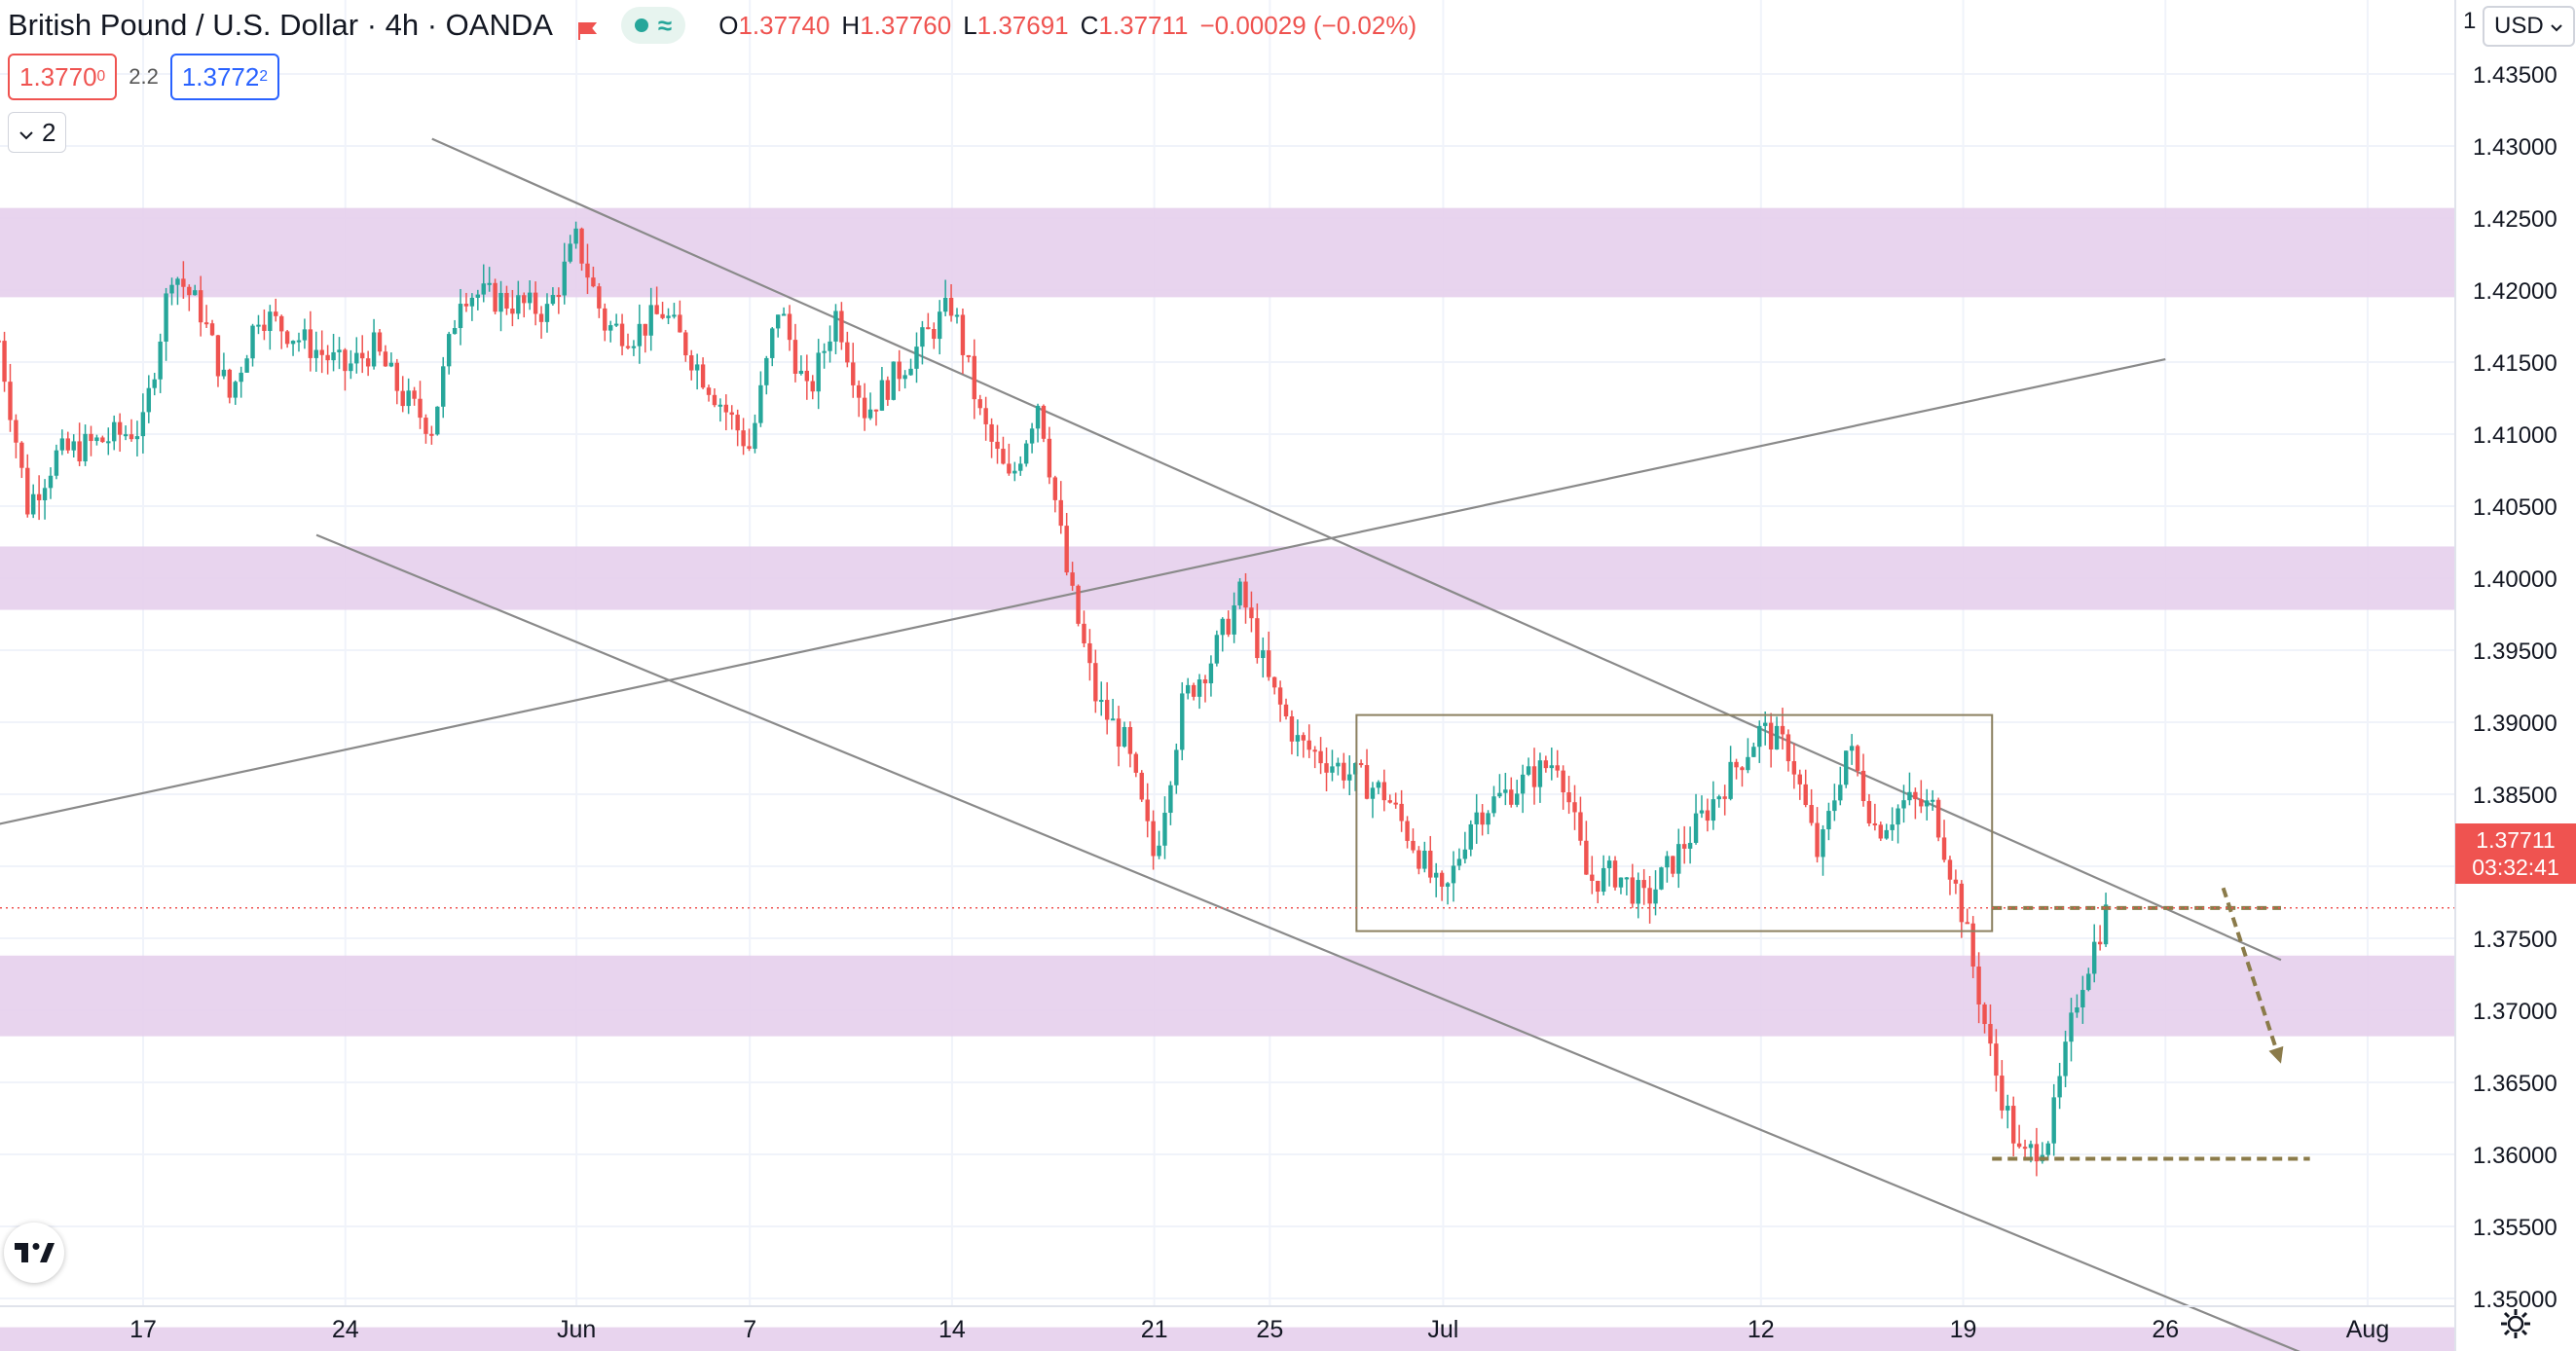  Describe the element at coordinates (653, 25) in the screenshot. I see `indicator-status-pill: ≈` at that location.